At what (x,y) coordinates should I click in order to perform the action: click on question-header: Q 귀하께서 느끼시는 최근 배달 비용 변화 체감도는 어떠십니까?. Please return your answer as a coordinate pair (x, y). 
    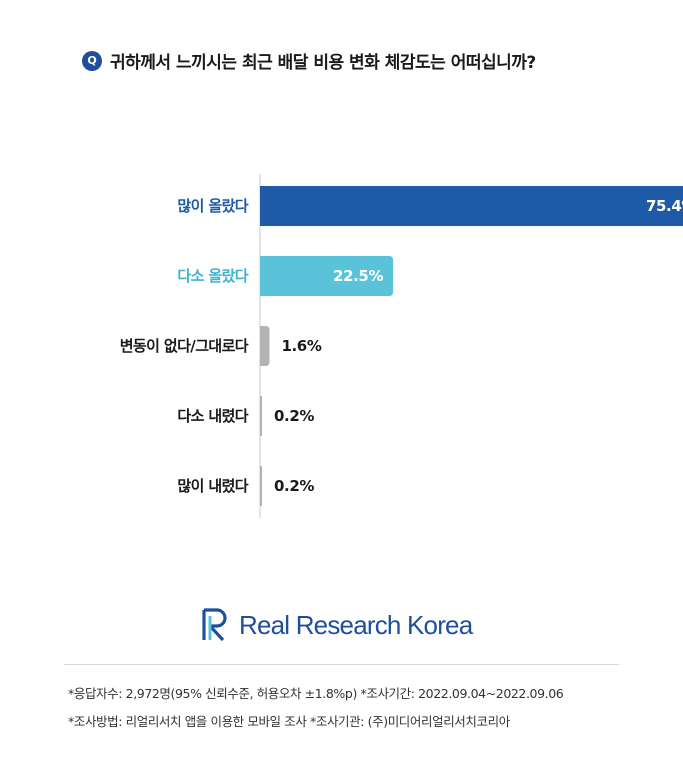
    Looking at the image, I should click on (309, 60).